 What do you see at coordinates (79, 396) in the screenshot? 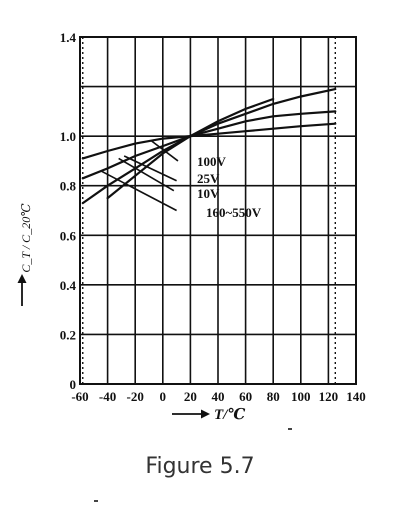
I see `x-tick-label: -60` at bounding box center [79, 396].